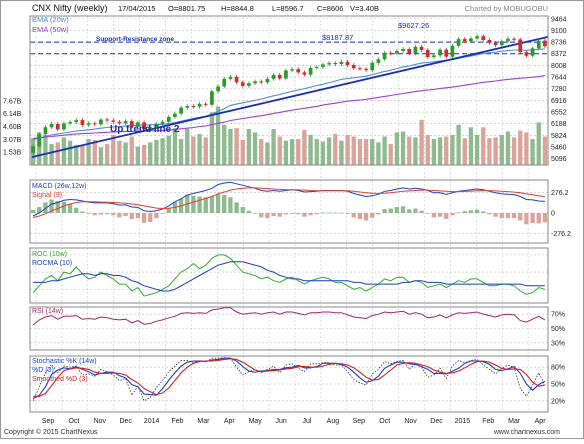 The height and width of the screenshot is (444, 584). I want to click on footer-site: www.chartnexus.com, so click(526, 432).